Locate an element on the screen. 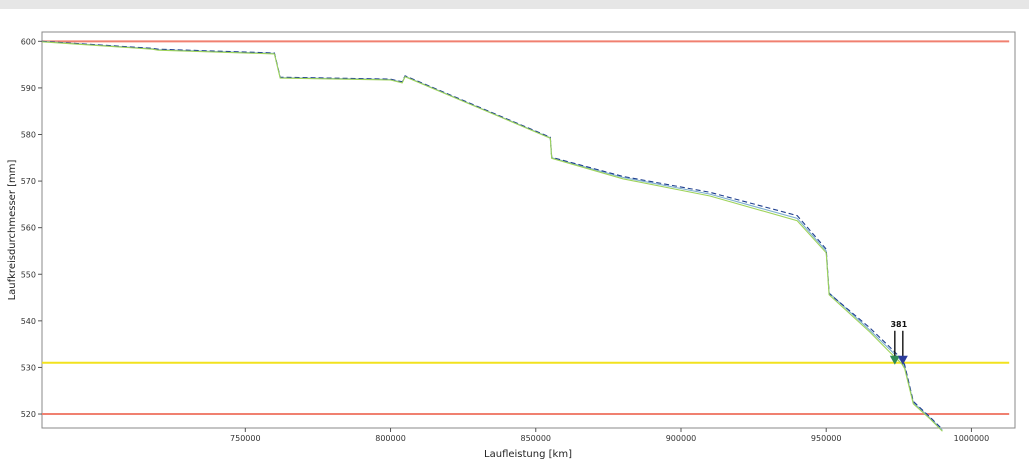 This screenshot has width=1029, height=473. y-axis-ticks: 520 530 540 550 560 570 580 590 600 is located at coordinates (31, 228).